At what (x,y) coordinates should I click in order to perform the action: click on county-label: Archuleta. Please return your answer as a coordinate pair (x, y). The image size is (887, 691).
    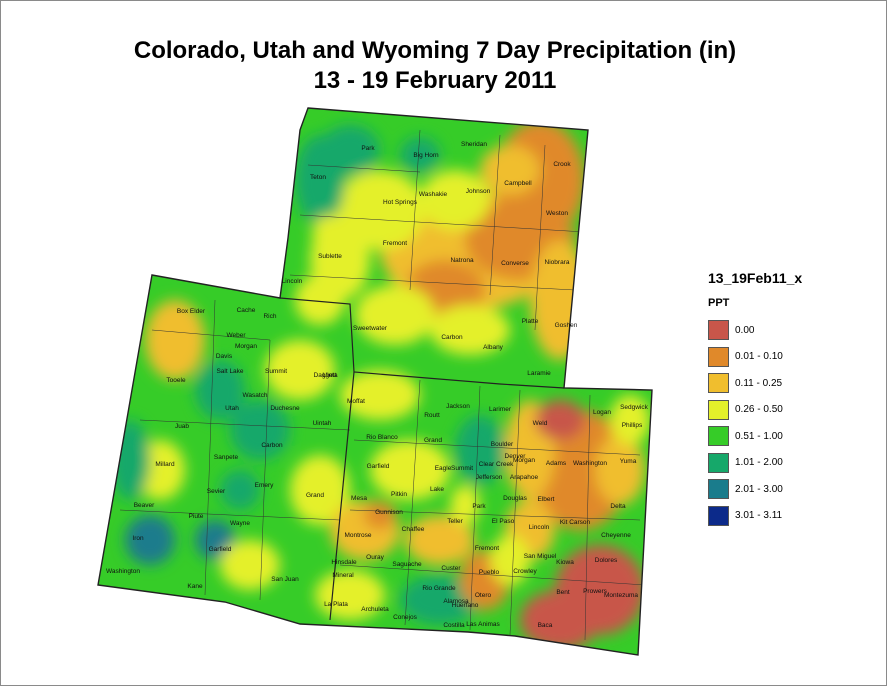
    Looking at the image, I should click on (375, 609).